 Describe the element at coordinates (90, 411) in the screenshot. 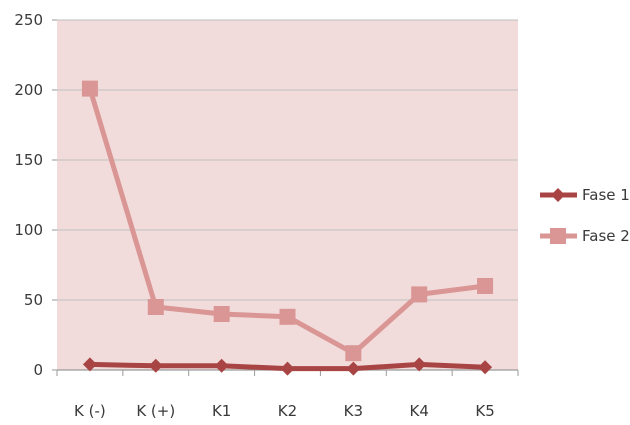

I see `x-tick-label: K (-)` at that location.